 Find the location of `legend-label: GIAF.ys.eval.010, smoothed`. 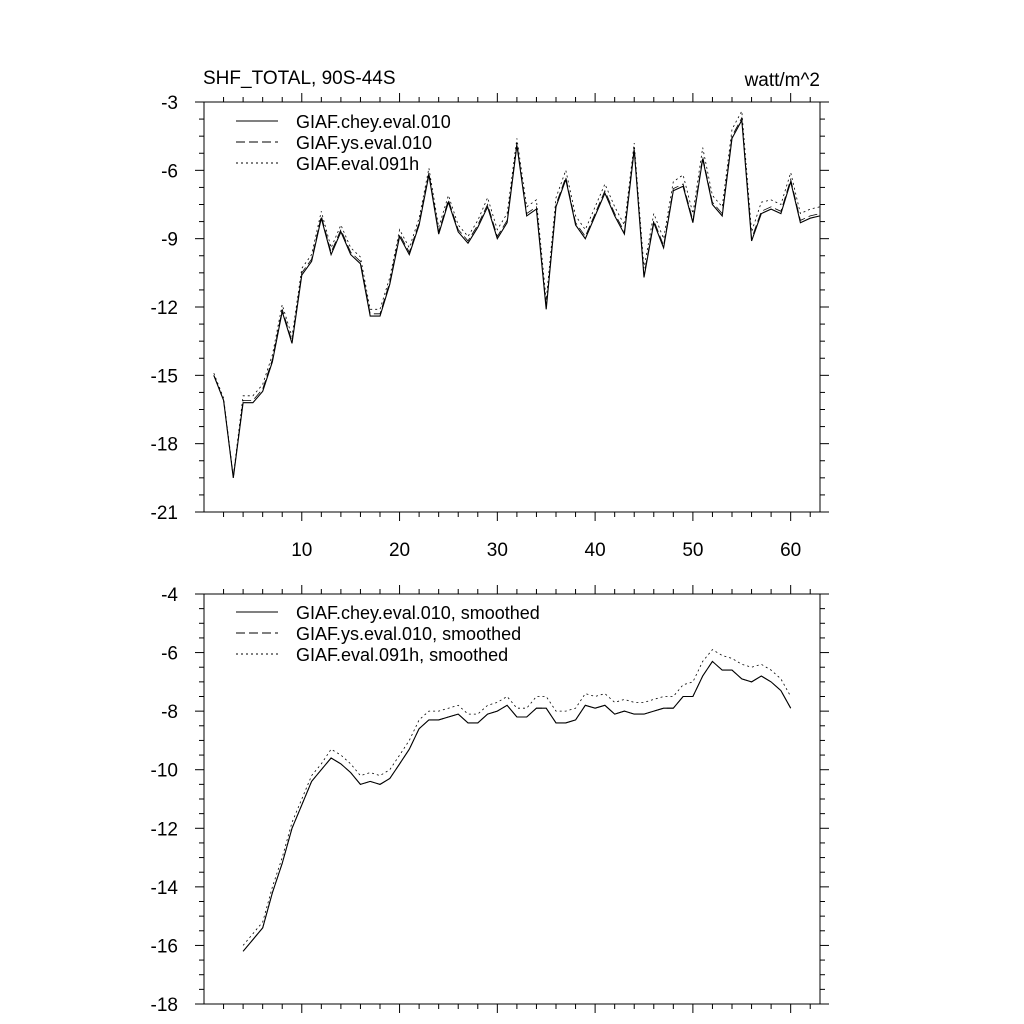

legend-label: GIAF.ys.eval.010, smoothed is located at coordinates (408, 634).